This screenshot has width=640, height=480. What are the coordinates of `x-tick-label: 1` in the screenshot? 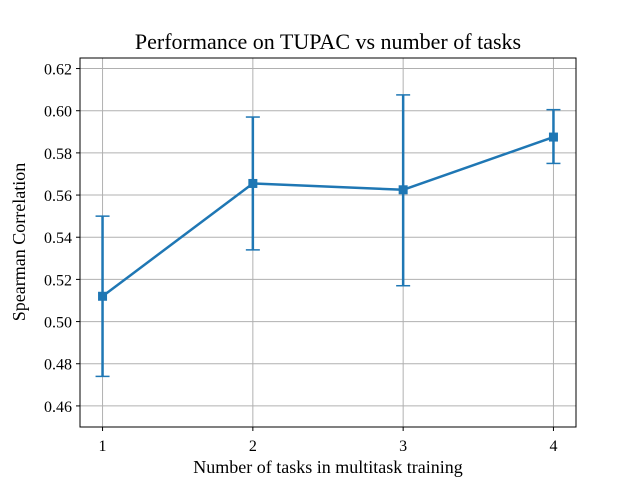 It's located at (103, 446).